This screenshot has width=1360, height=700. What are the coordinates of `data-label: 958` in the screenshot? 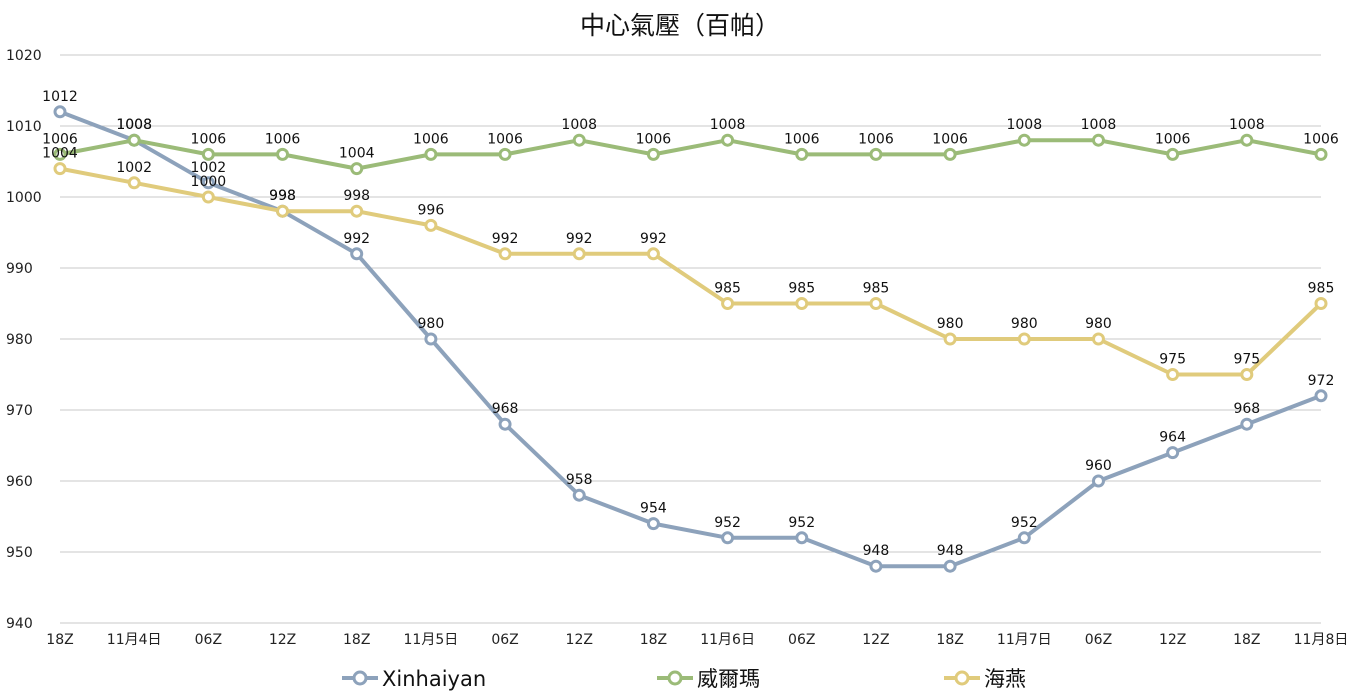 It's located at (579, 480).